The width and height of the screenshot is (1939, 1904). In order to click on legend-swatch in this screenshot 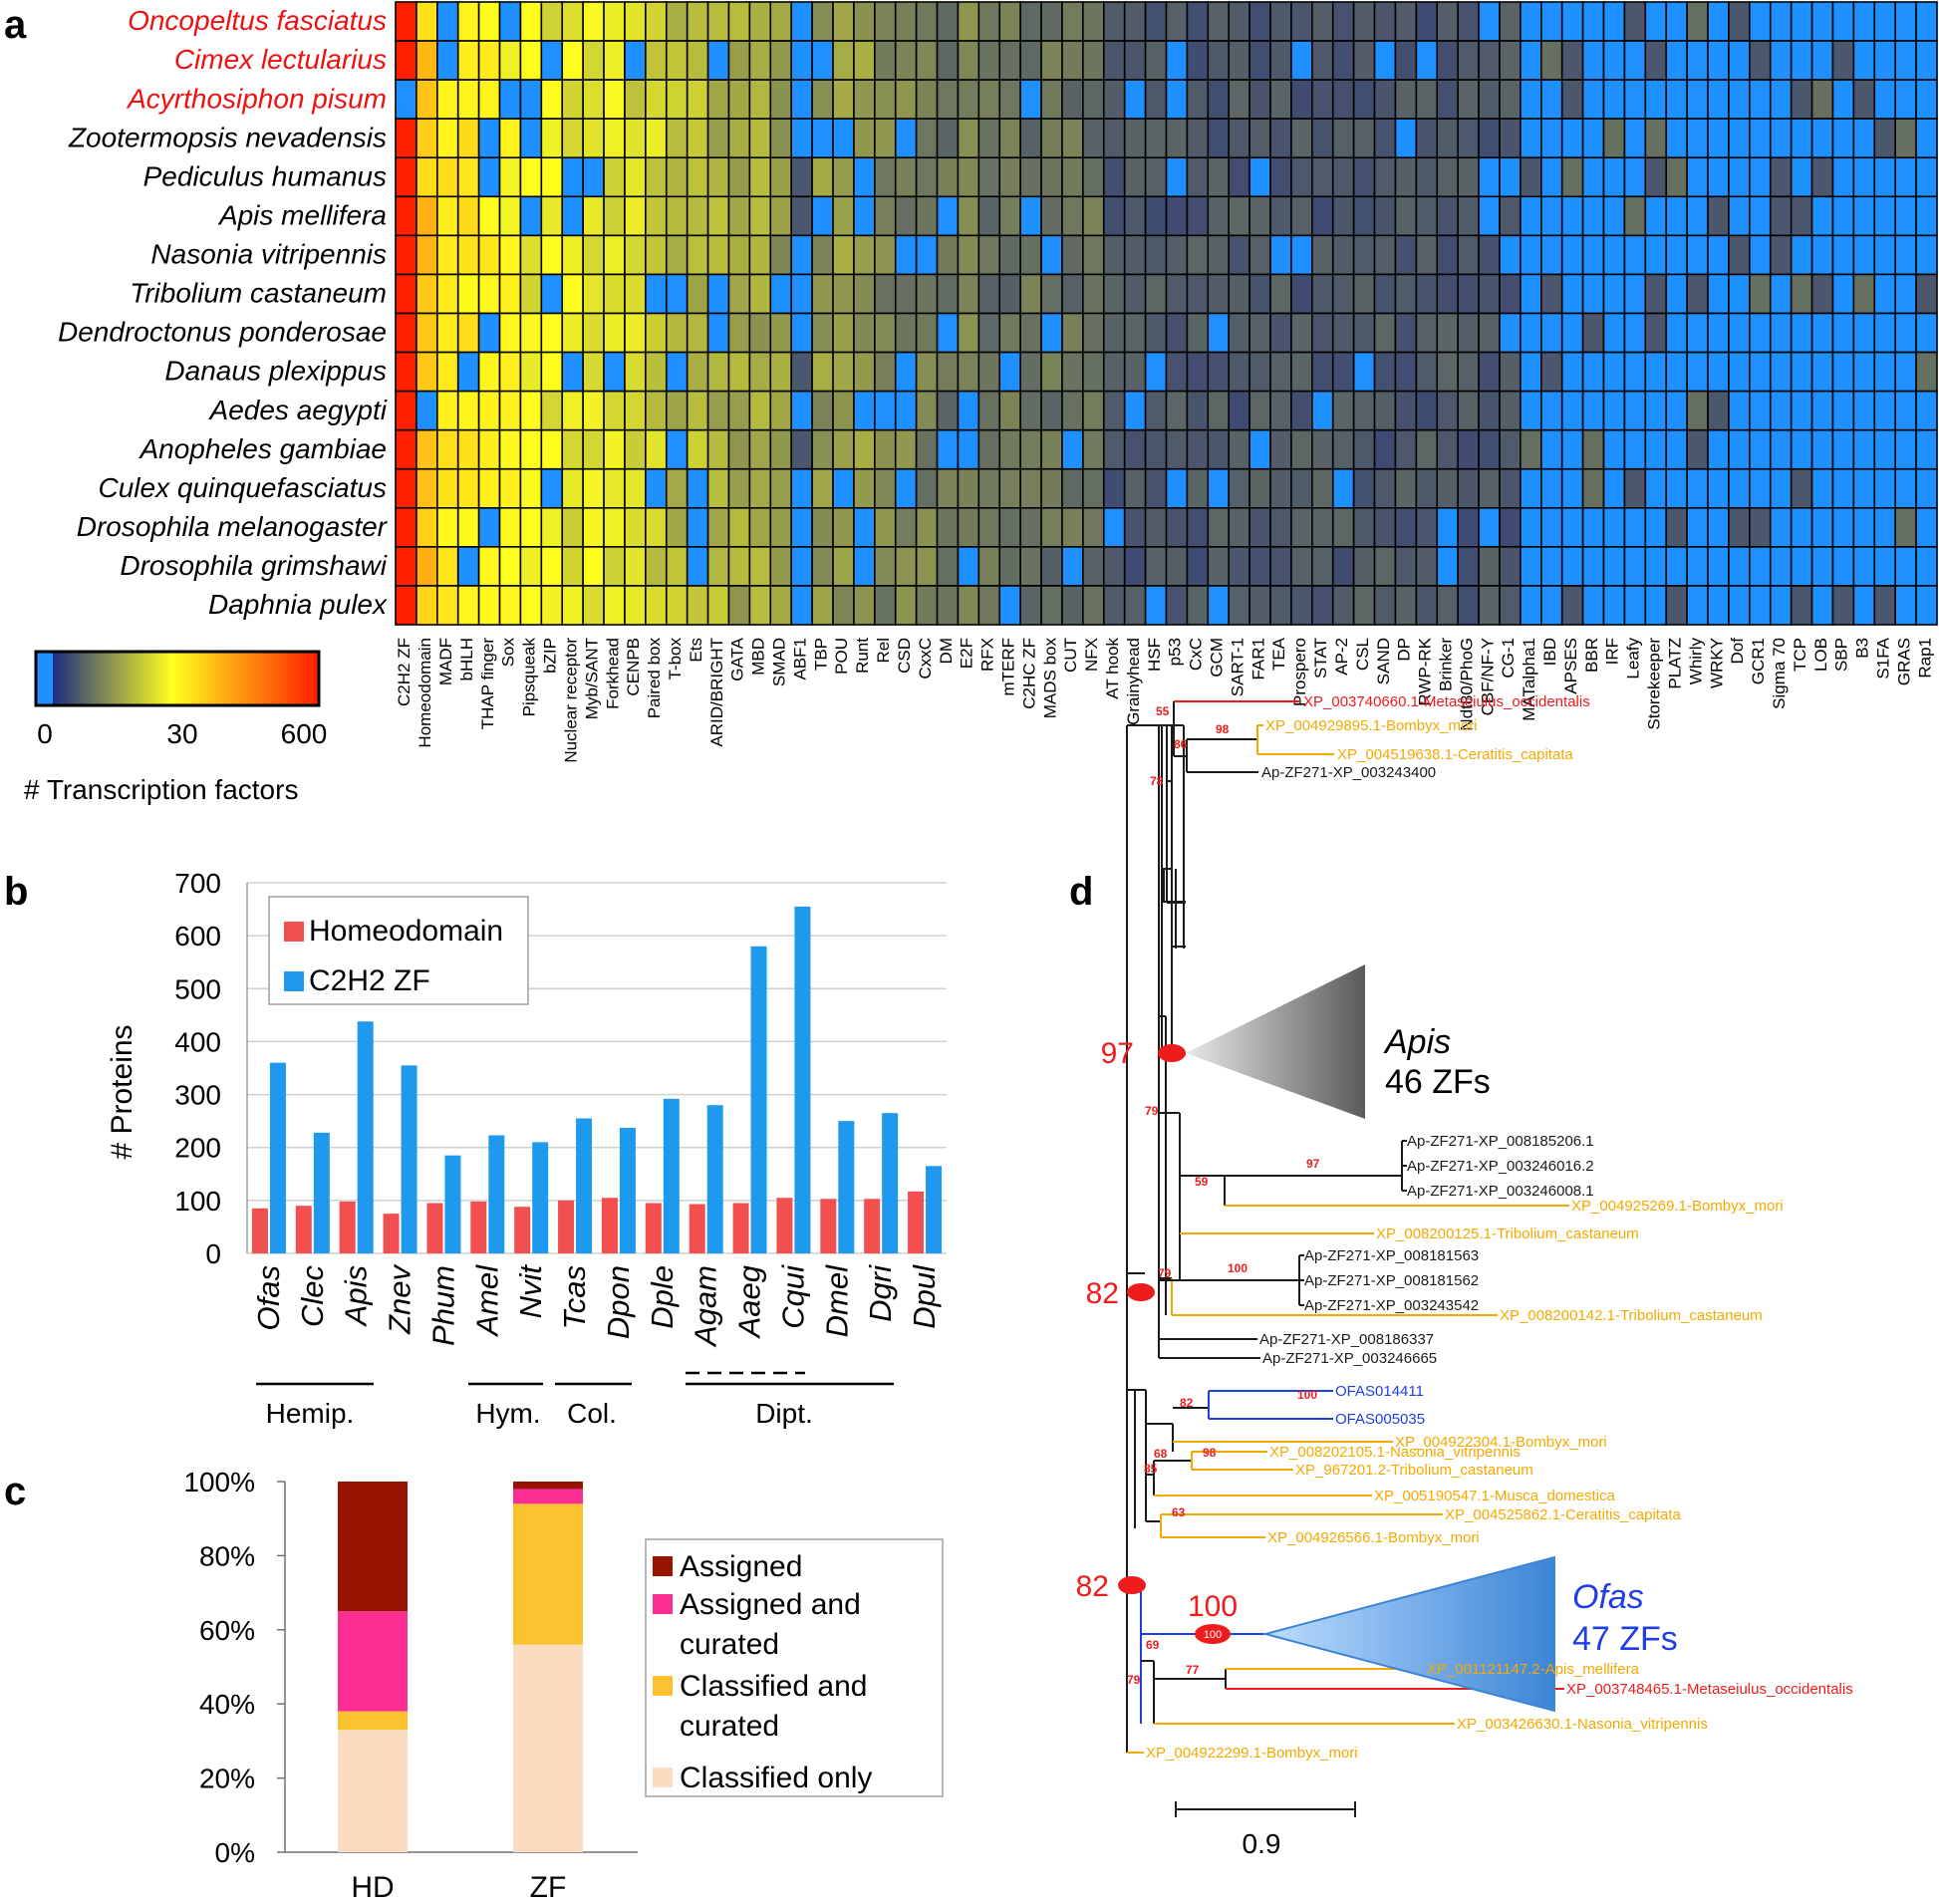, I will do `click(663, 1566)`.